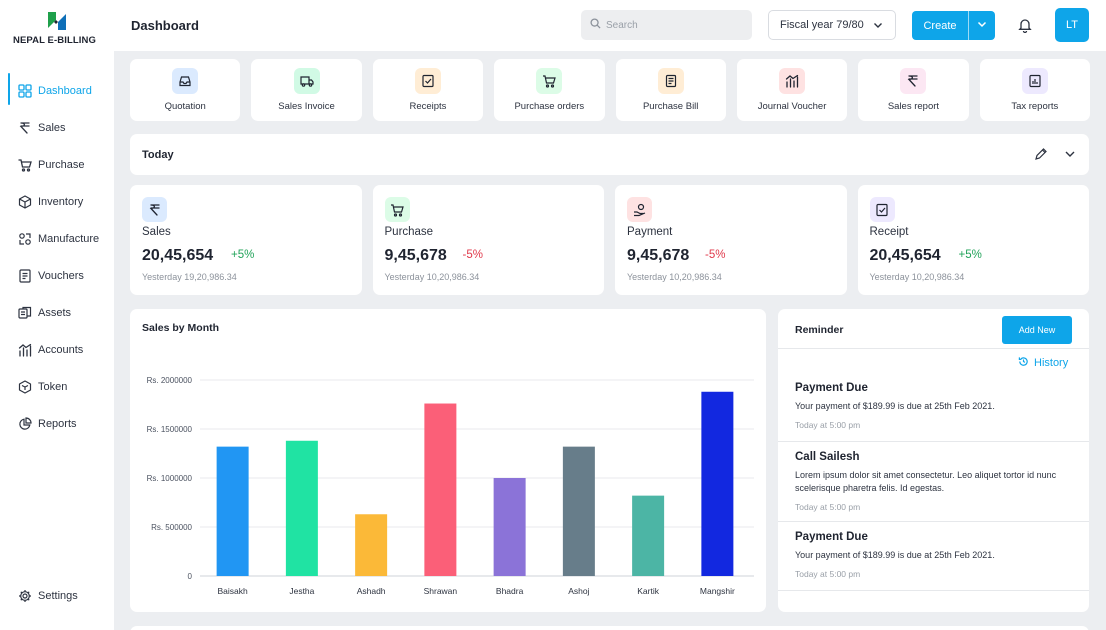 This screenshot has width=1106, height=630. What do you see at coordinates (61, 275) in the screenshot?
I see `sidebar-item-label: Vouchers` at bounding box center [61, 275].